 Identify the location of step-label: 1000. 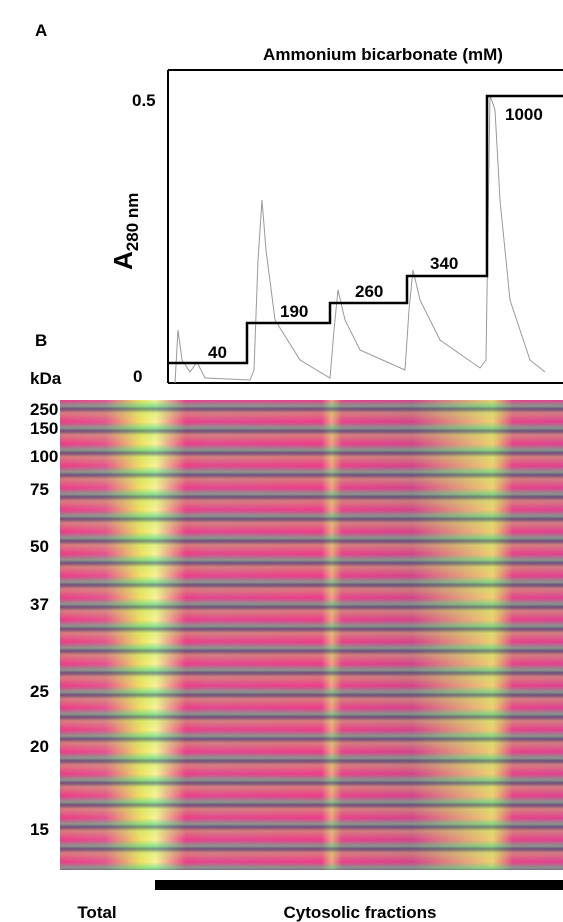
(524, 114).